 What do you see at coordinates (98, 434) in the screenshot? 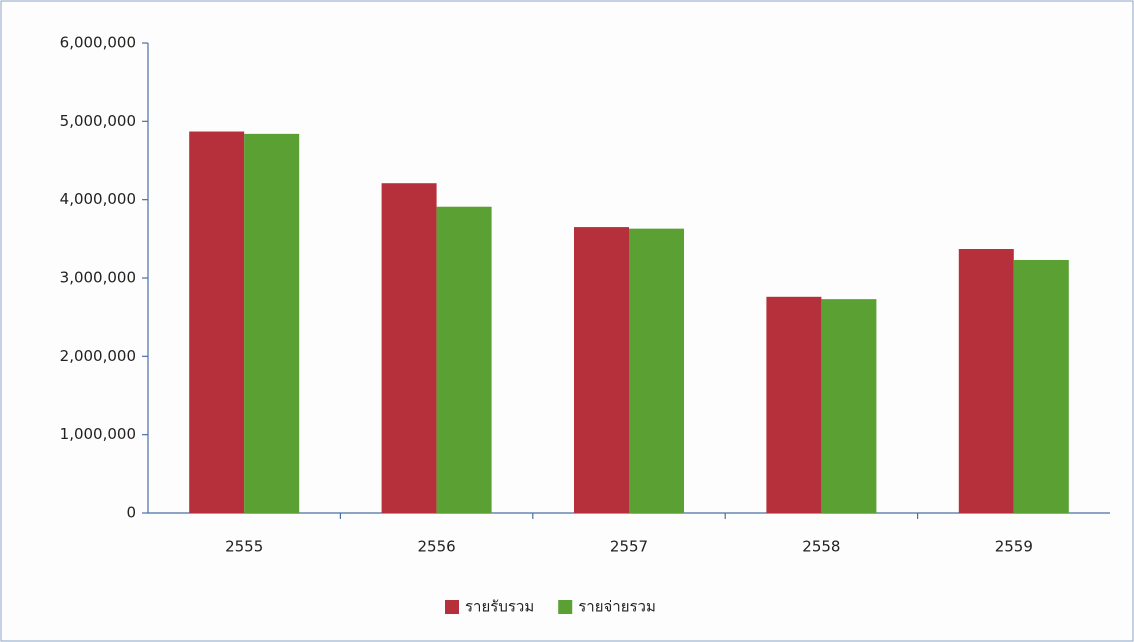
I see `y-tick-label: 1,000,000` at bounding box center [98, 434].